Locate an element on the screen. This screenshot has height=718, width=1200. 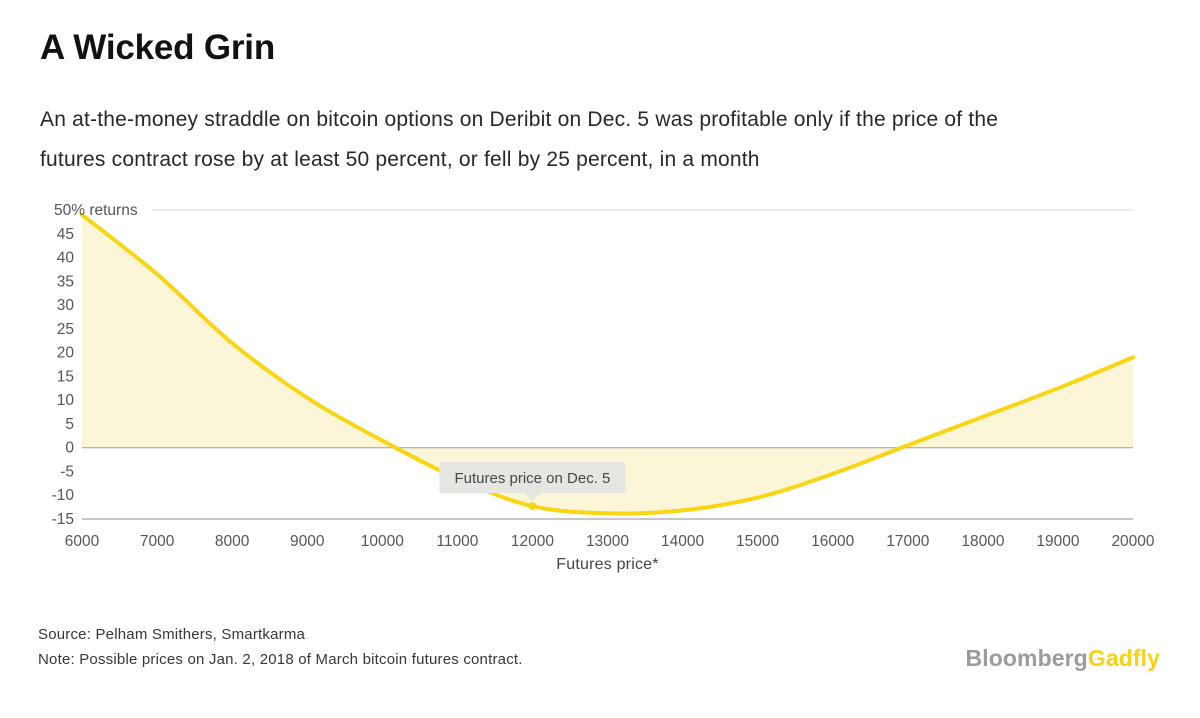
tooltip-label: Futures price on Dec. 5 is located at coordinates (532, 478).